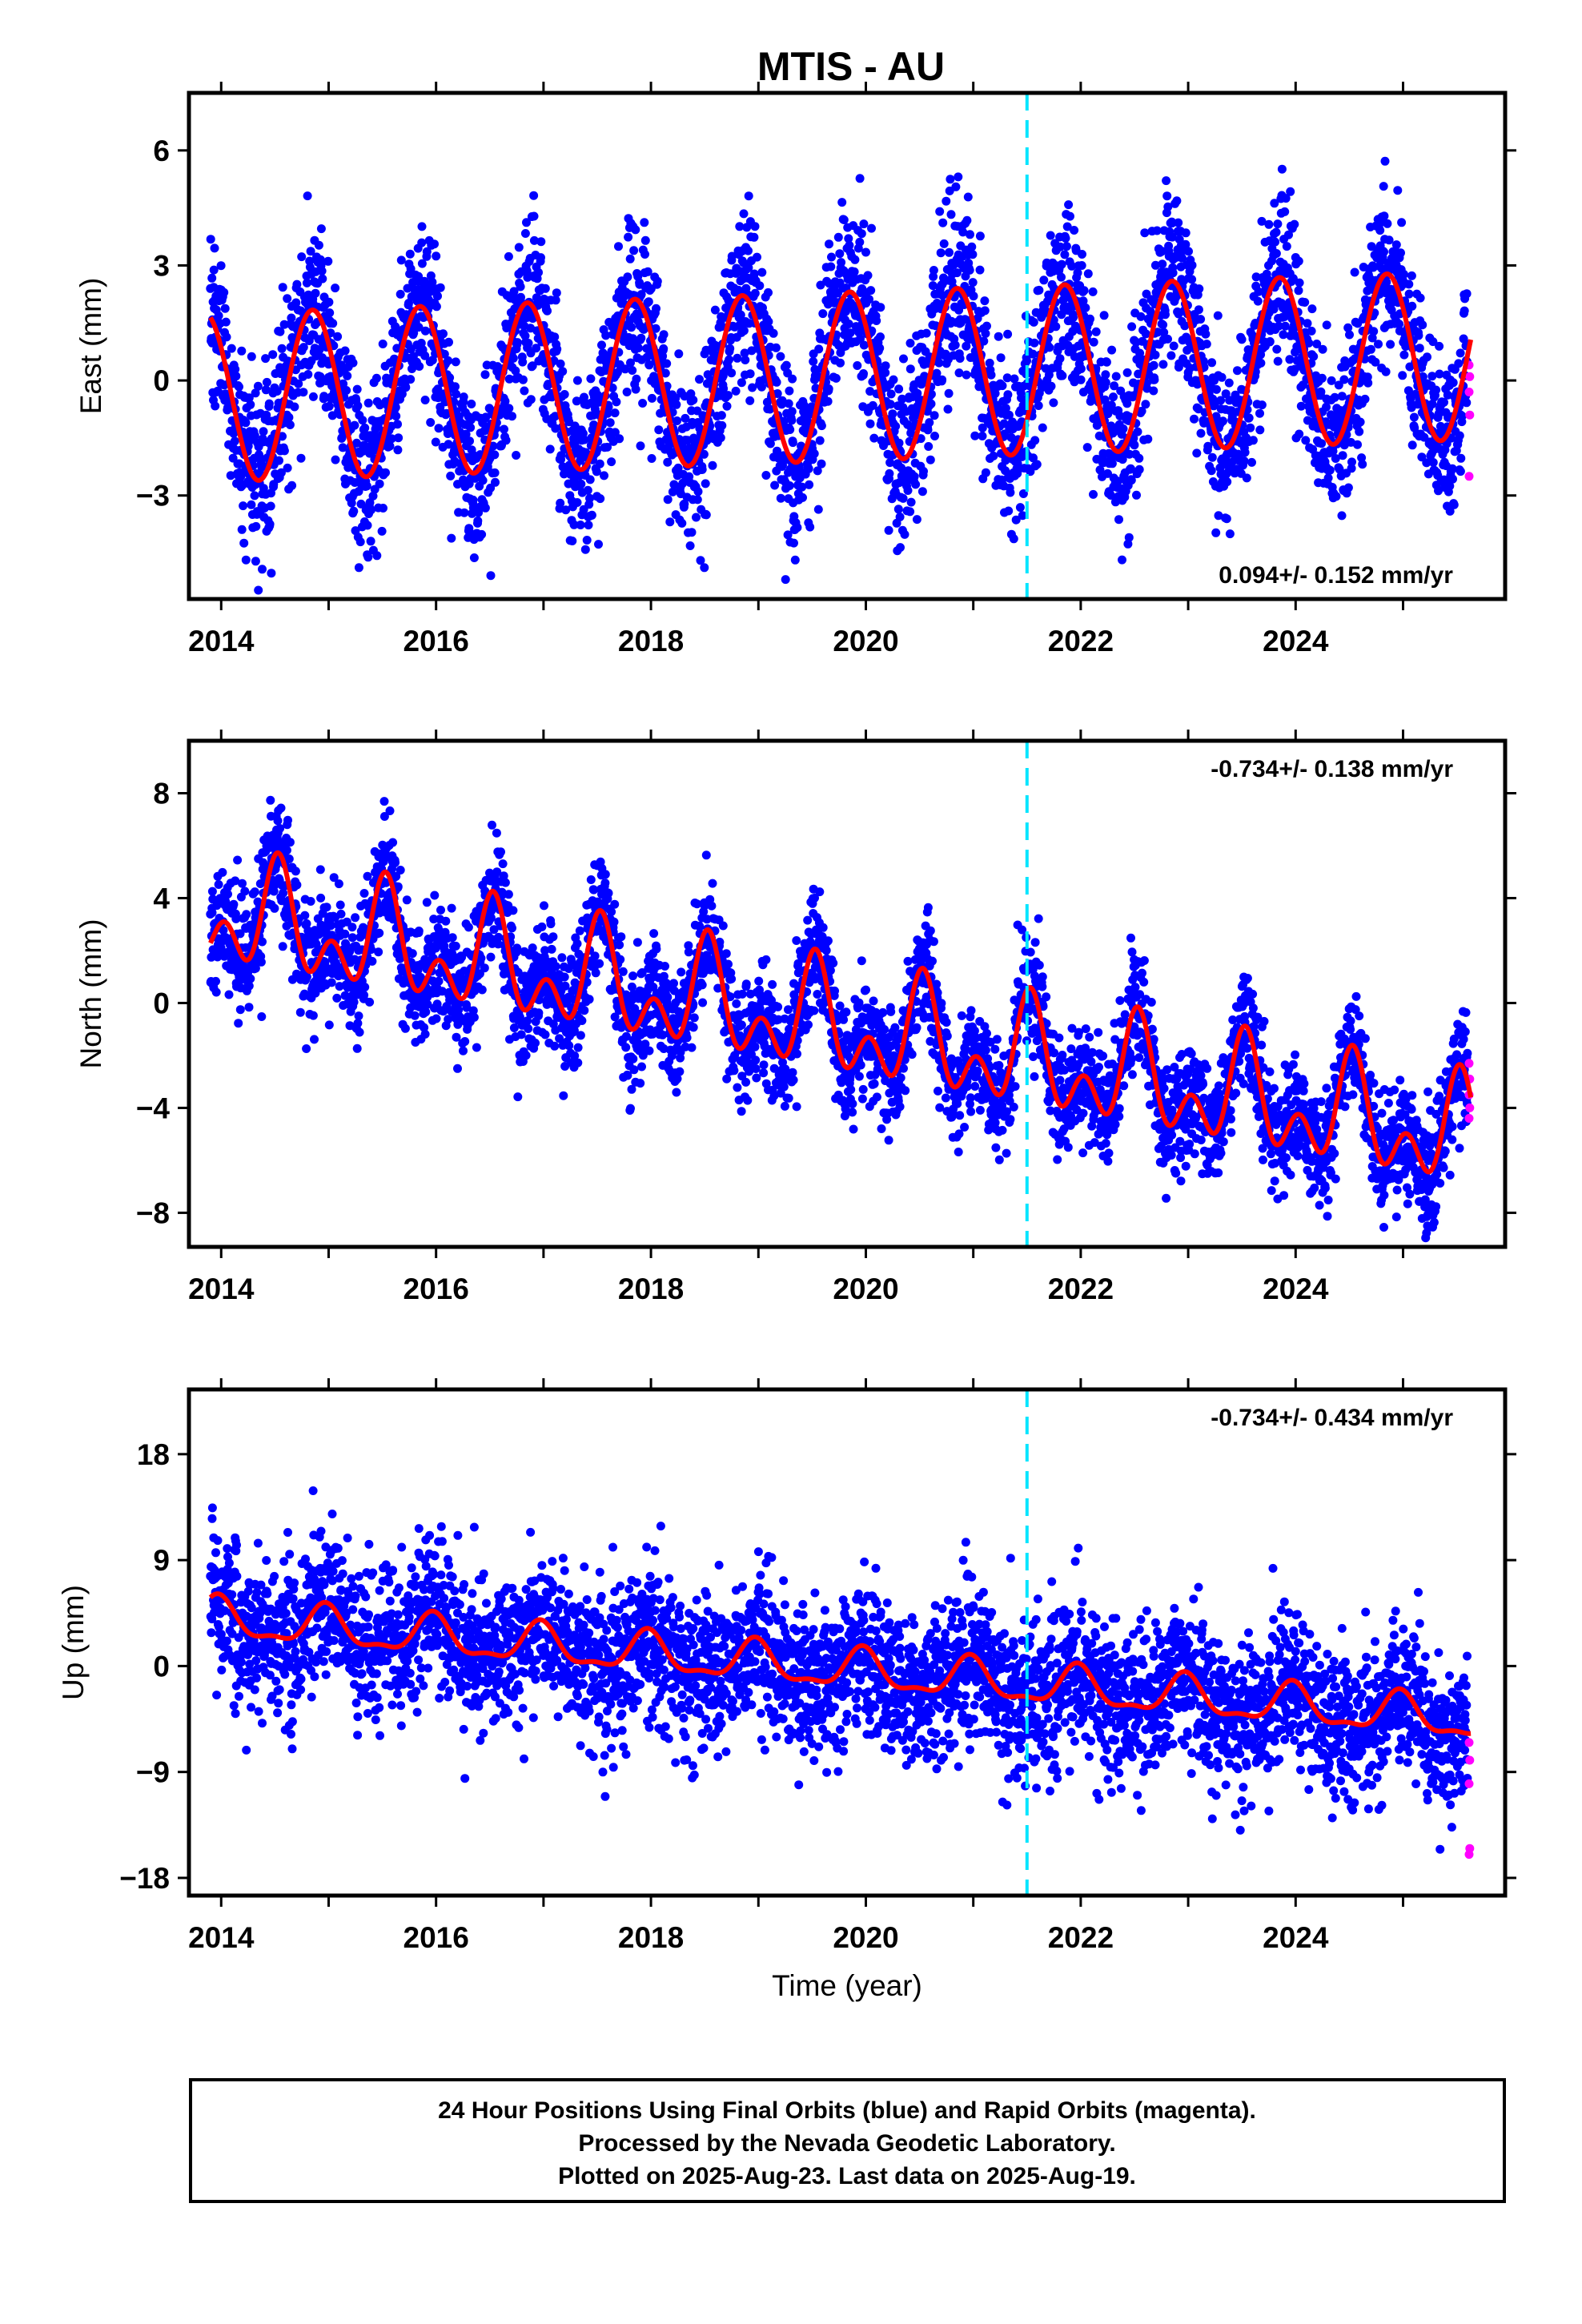 This screenshot has width=1582, height=2324. Describe the element at coordinates (222, 641) in the screenshot. I see `x-tick-label: 2014` at that location.